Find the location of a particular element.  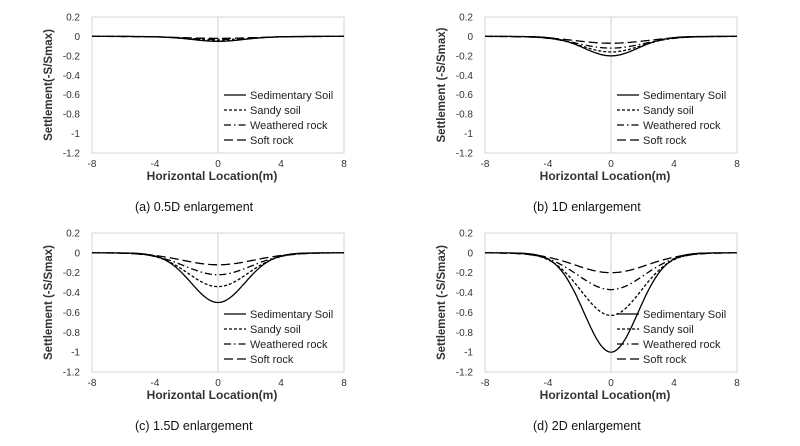

panel-caption: (d) 2D enlargement is located at coordinates (587, 426).